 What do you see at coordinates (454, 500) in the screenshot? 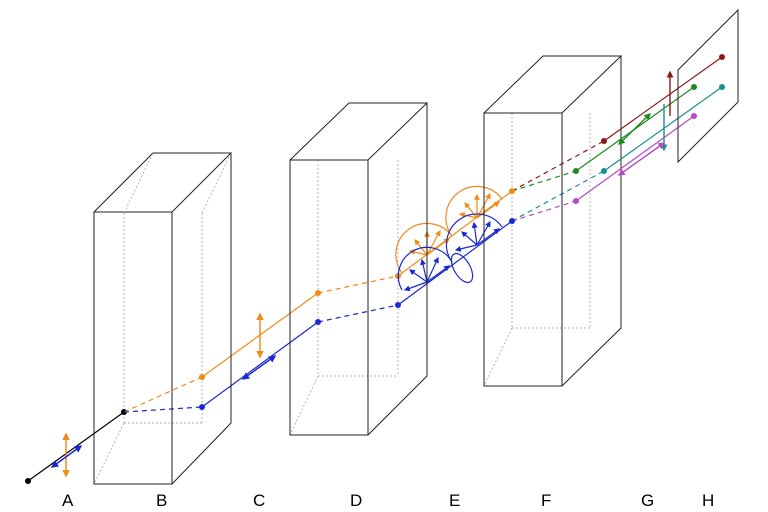
I see `label-e: E` at bounding box center [454, 500].